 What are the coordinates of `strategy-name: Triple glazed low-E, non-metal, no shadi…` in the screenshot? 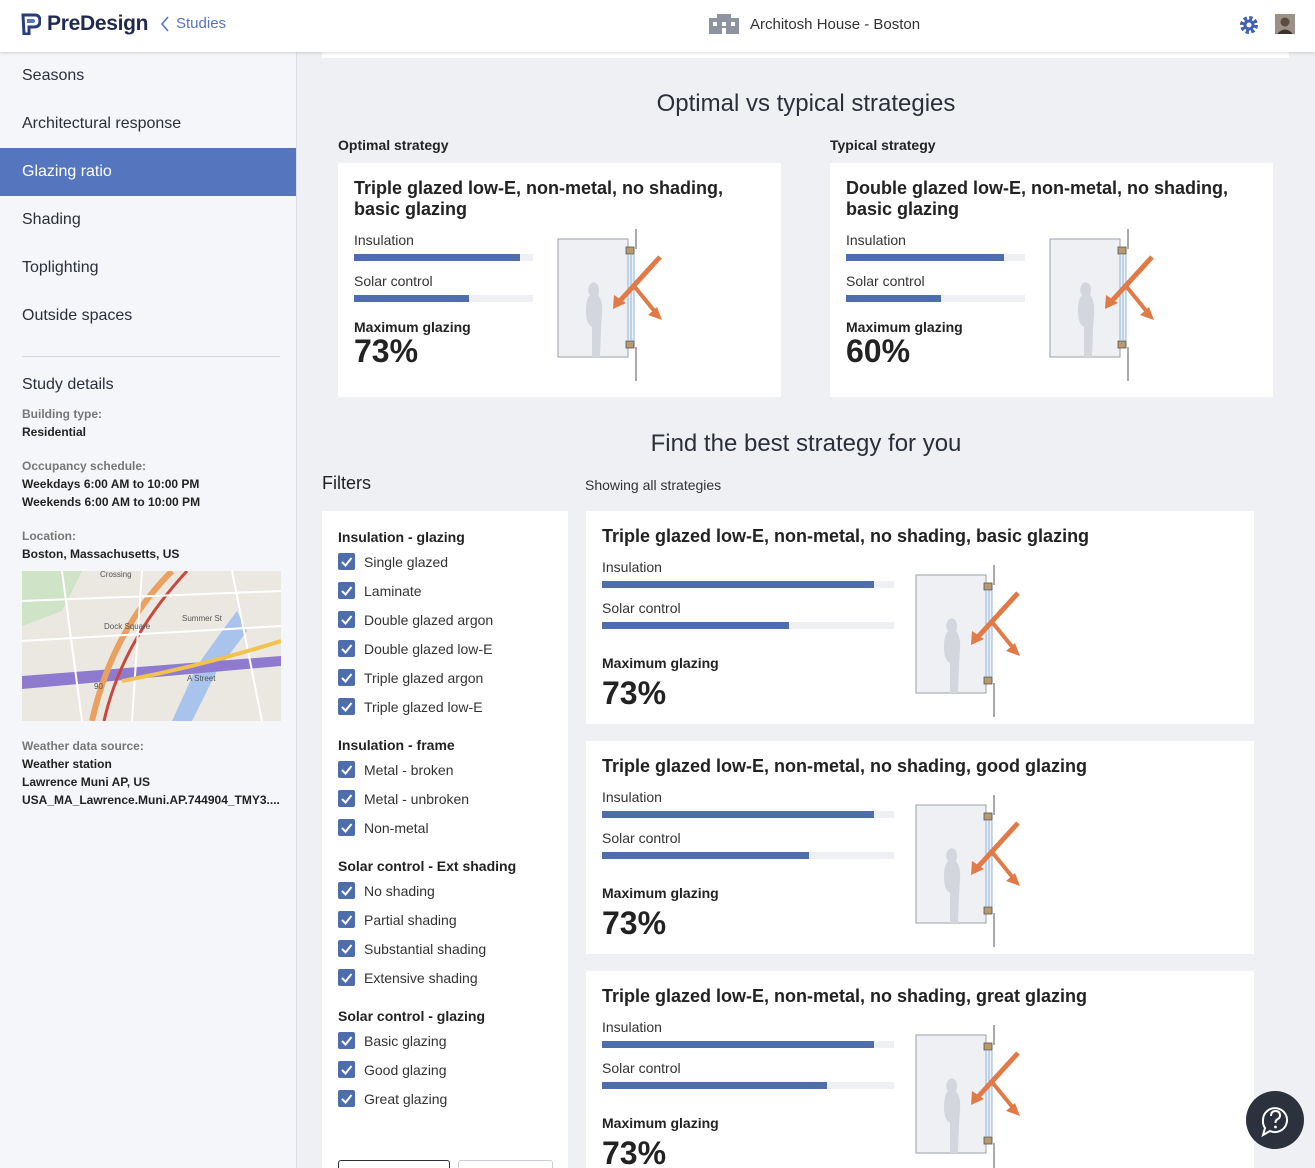 It's located at (845, 766).